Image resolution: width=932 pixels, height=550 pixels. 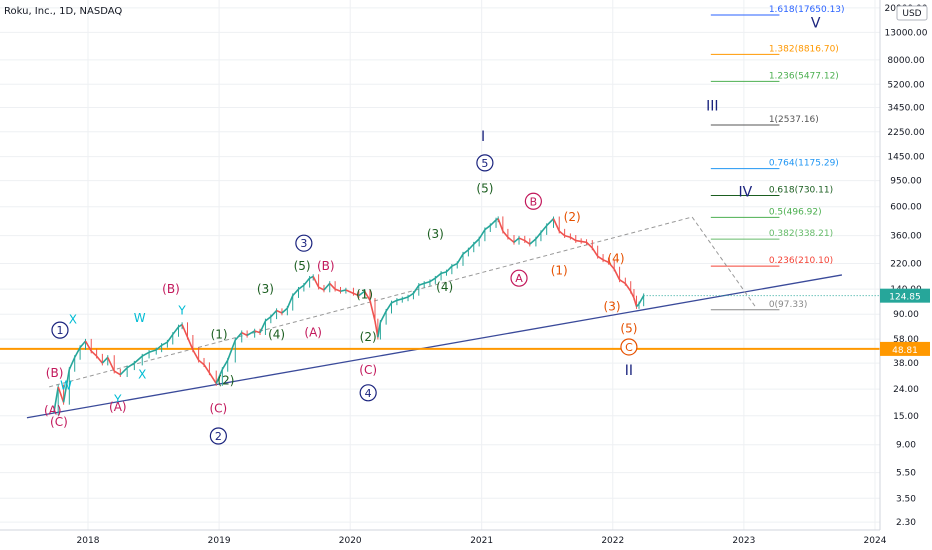 I want to click on wave-label: A, so click(x=519, y=278).